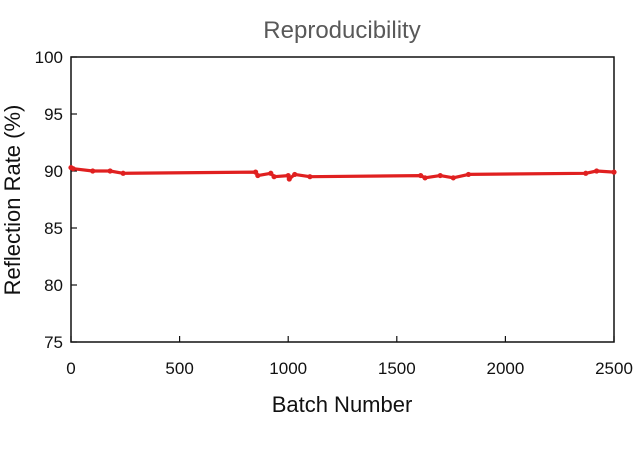 This screenshot has width=639, height=465. Describe the element at coordinates (53, 171) in the screenshot. I see `y-tick-label: 90` at that location.